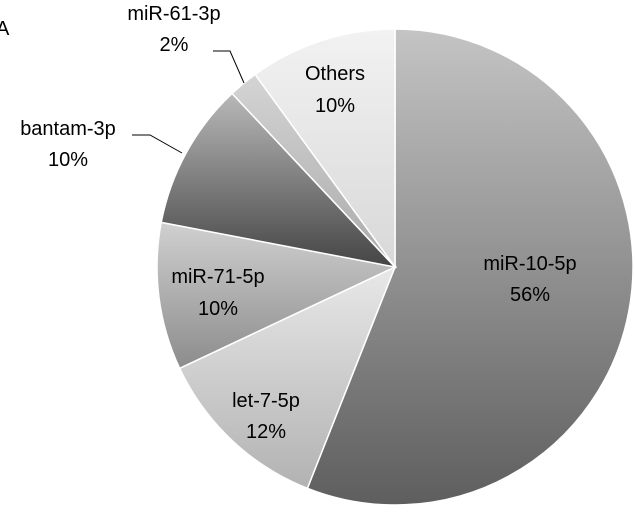 This screenshot has height=517, width=635. What do you see at coordinates (68, 129) in the screenshot?
I see `slice-label: bantam-3p` at bounding box center [68, 129].